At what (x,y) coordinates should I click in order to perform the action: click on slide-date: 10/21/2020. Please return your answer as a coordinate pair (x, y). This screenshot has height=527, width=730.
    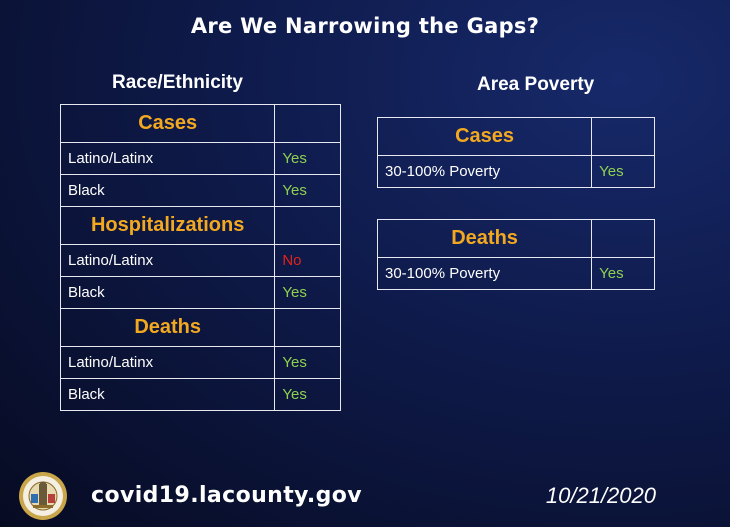
    Looking at the image, I should click on (600, 495).